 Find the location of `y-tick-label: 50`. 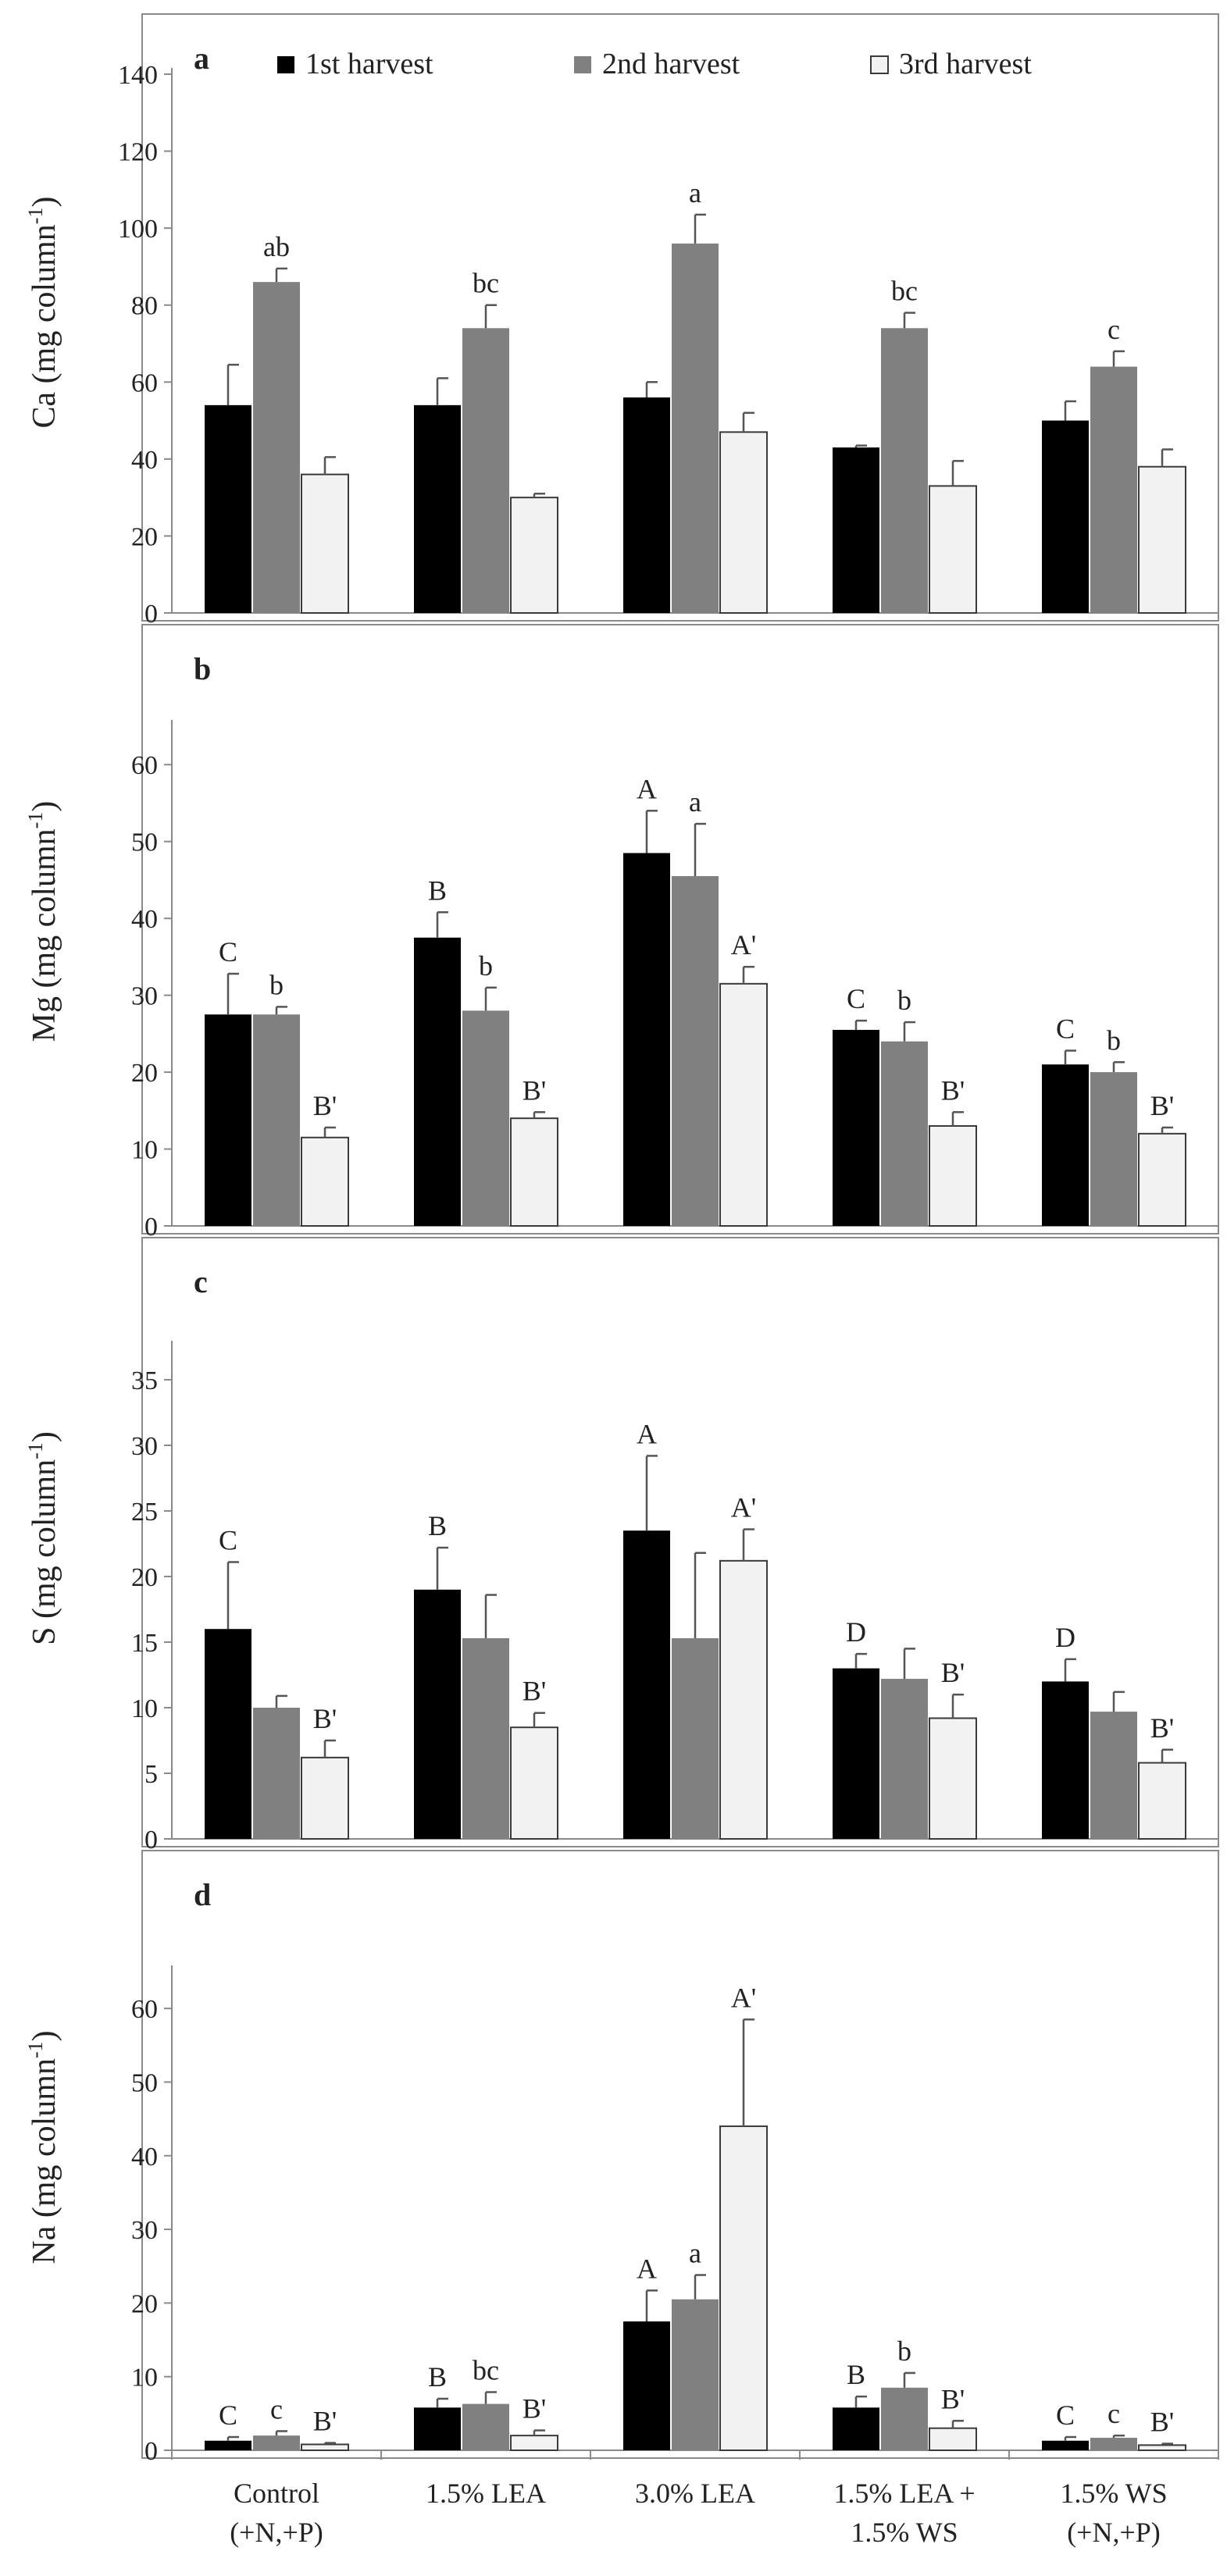

y-tick-label: 50 is located at coordinates (144, 842).